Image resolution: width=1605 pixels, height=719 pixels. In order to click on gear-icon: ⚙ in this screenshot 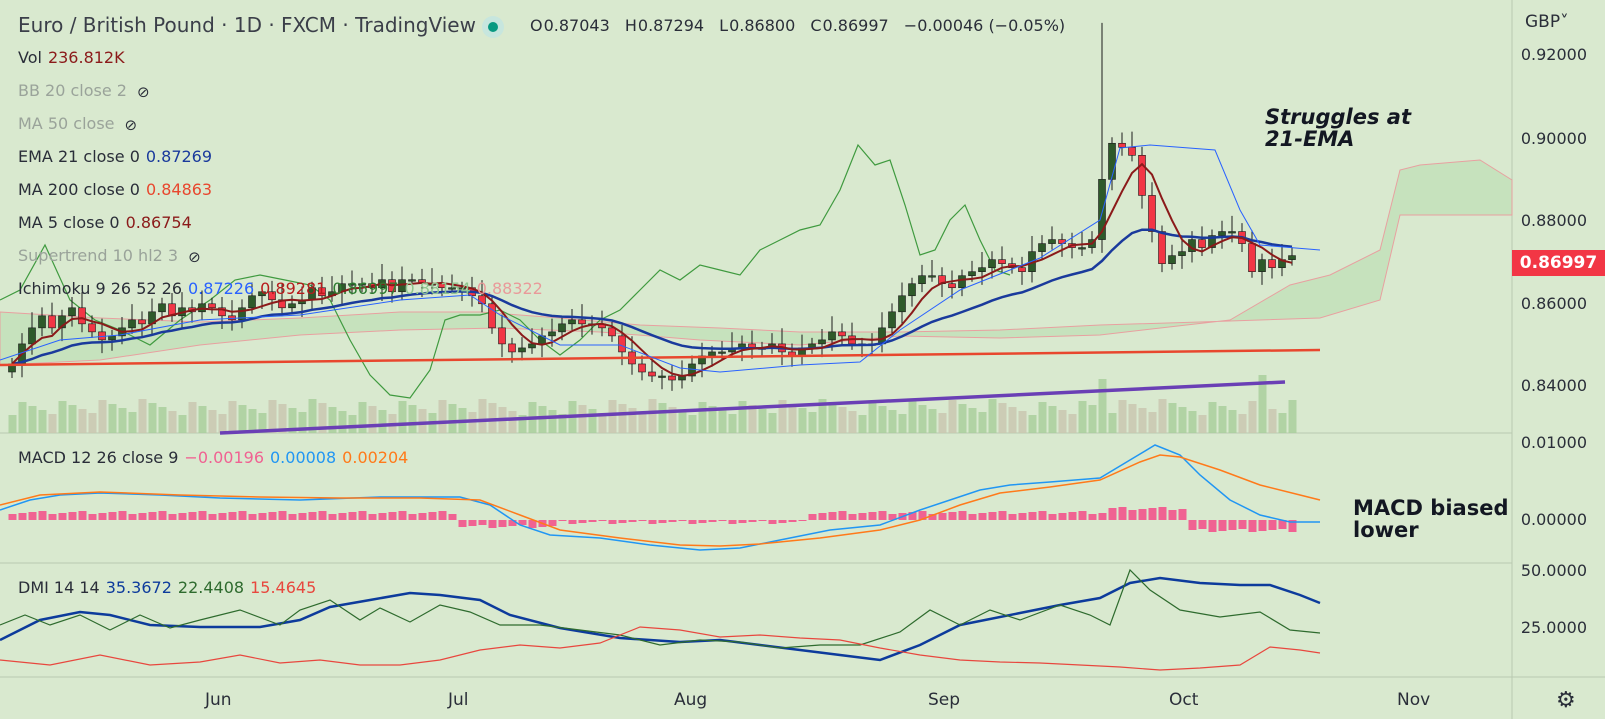, I will do `click(1566, 700)`.